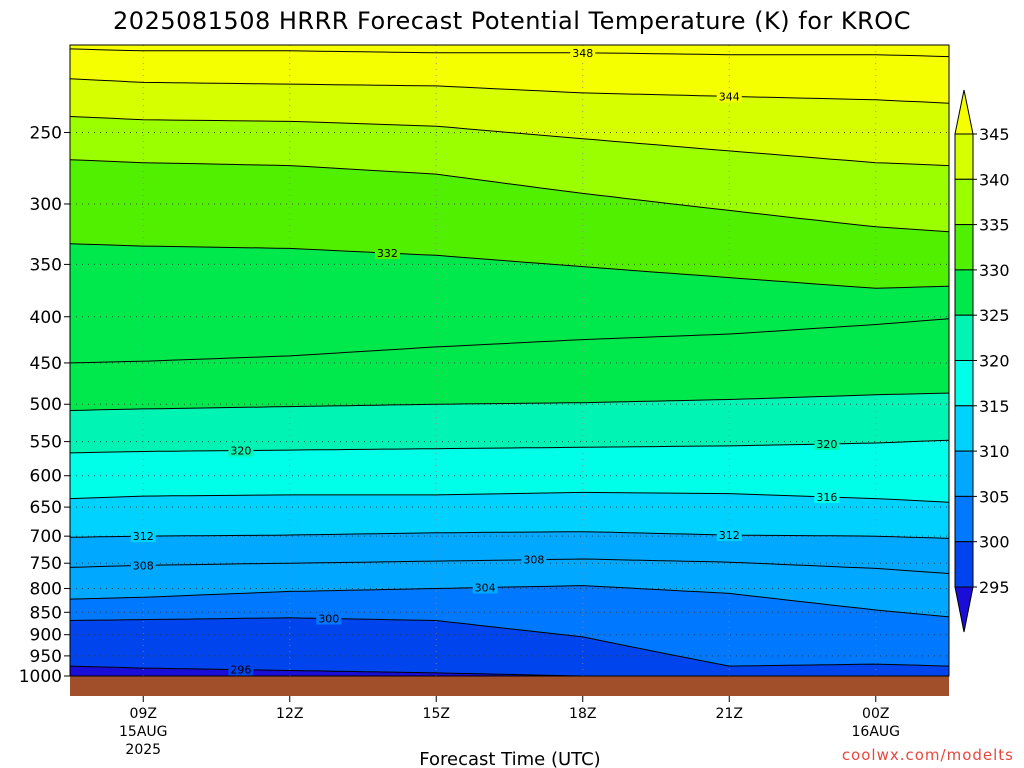 The height and width of the screenshot is (768, 1024). What do you see at coordinates (994, 361) in the screenshot?
I see `colorbar-label-320: 320` at bounding box center [994, 361].